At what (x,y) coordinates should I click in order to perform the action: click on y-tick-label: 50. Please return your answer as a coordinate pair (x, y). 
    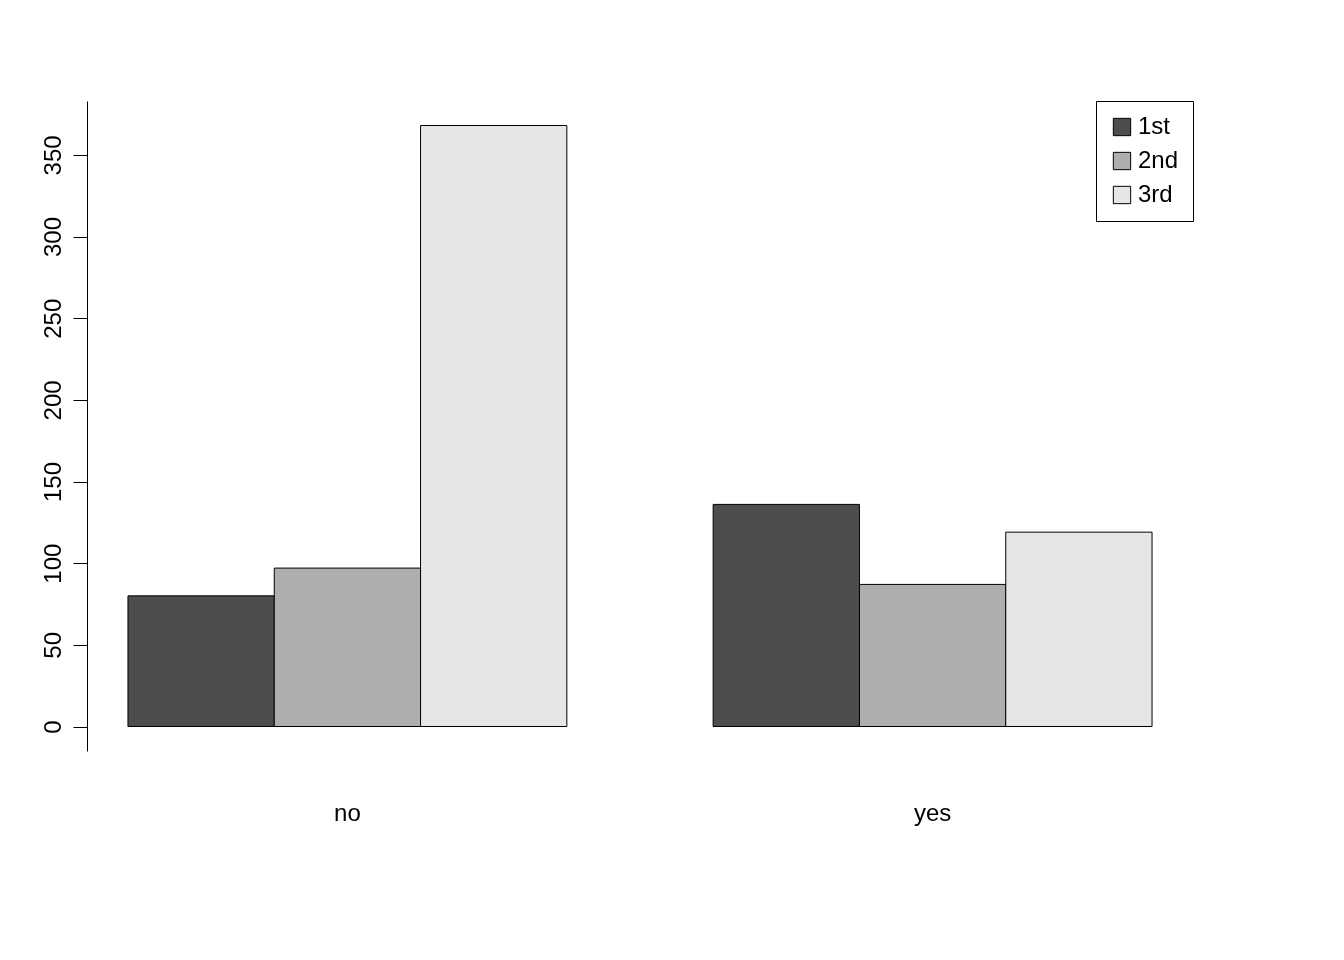
    Looking at the image, I should click on (52, 645).